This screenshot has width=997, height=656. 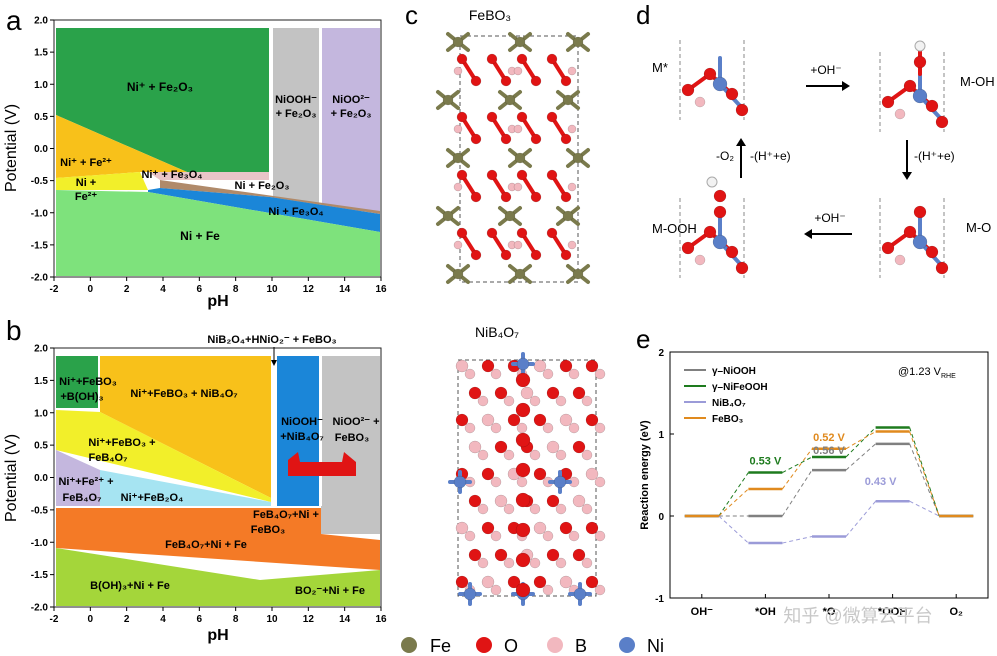 I want to click on arrow-step-2-head, so click(x=907, y=176).